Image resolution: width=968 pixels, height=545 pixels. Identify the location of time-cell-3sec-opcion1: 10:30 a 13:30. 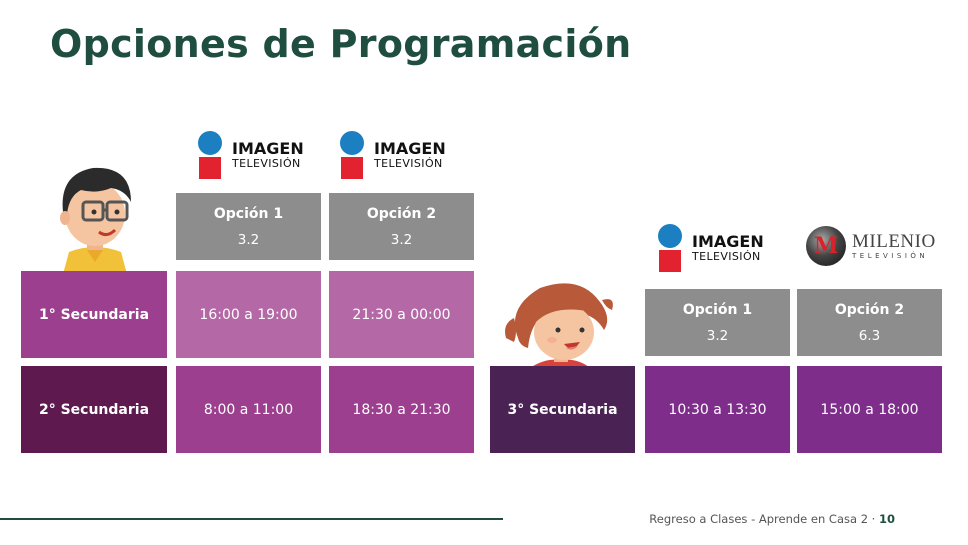
(717, 409).